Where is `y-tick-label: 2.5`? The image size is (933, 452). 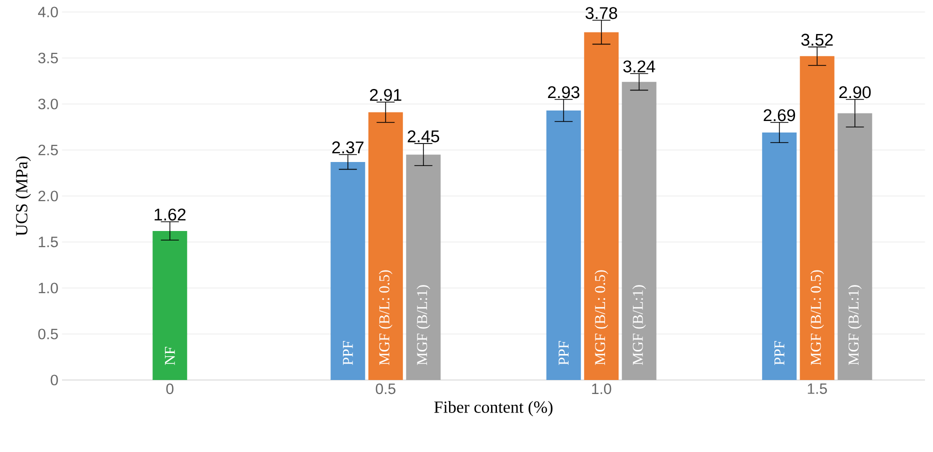
y-tick-label: 2.5 is located at coordinates (48, 150).